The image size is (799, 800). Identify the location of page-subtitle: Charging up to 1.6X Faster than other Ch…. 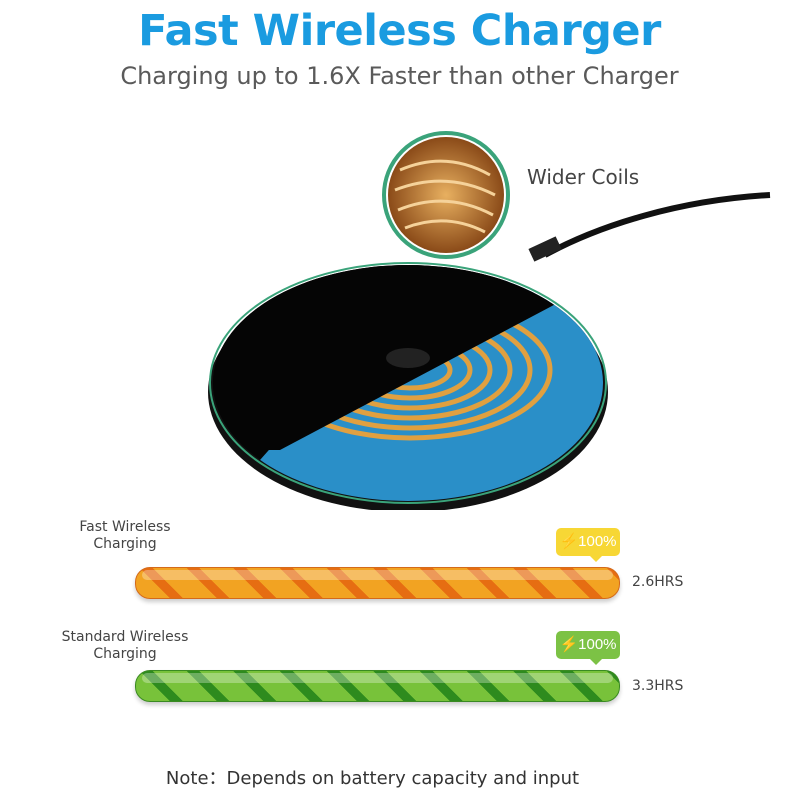
(399, 76).